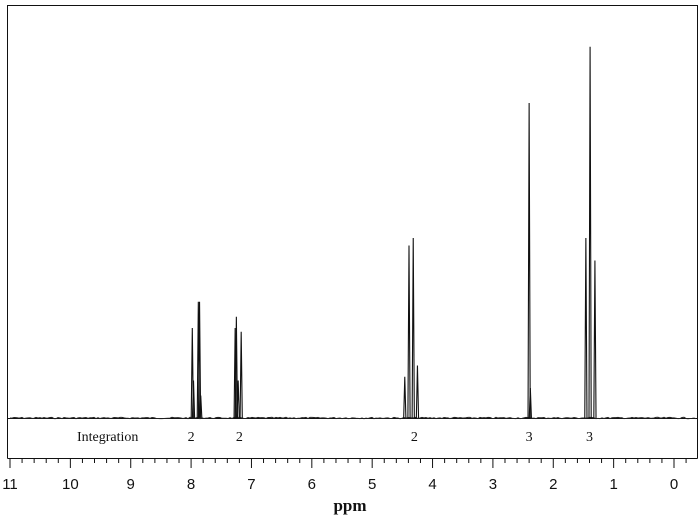 Image resolution: width=700 pixels, height=517 pixels. I want to click on x-tick-label: 6, so click(312, 484).